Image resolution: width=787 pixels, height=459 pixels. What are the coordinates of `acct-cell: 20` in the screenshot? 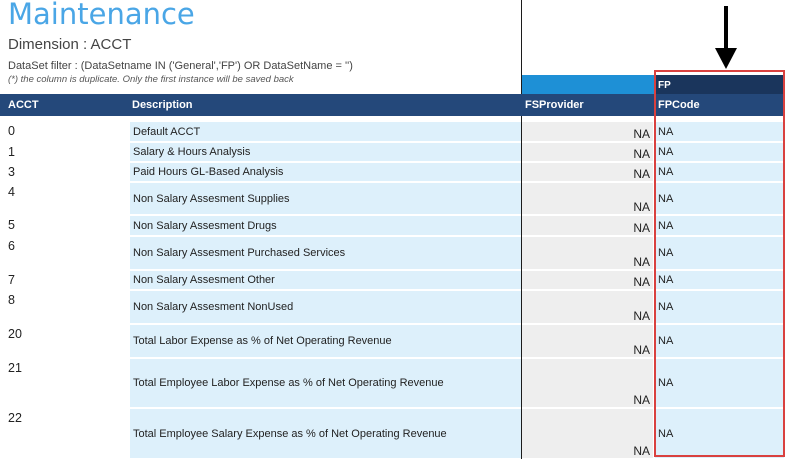 It's located at (15, 334).